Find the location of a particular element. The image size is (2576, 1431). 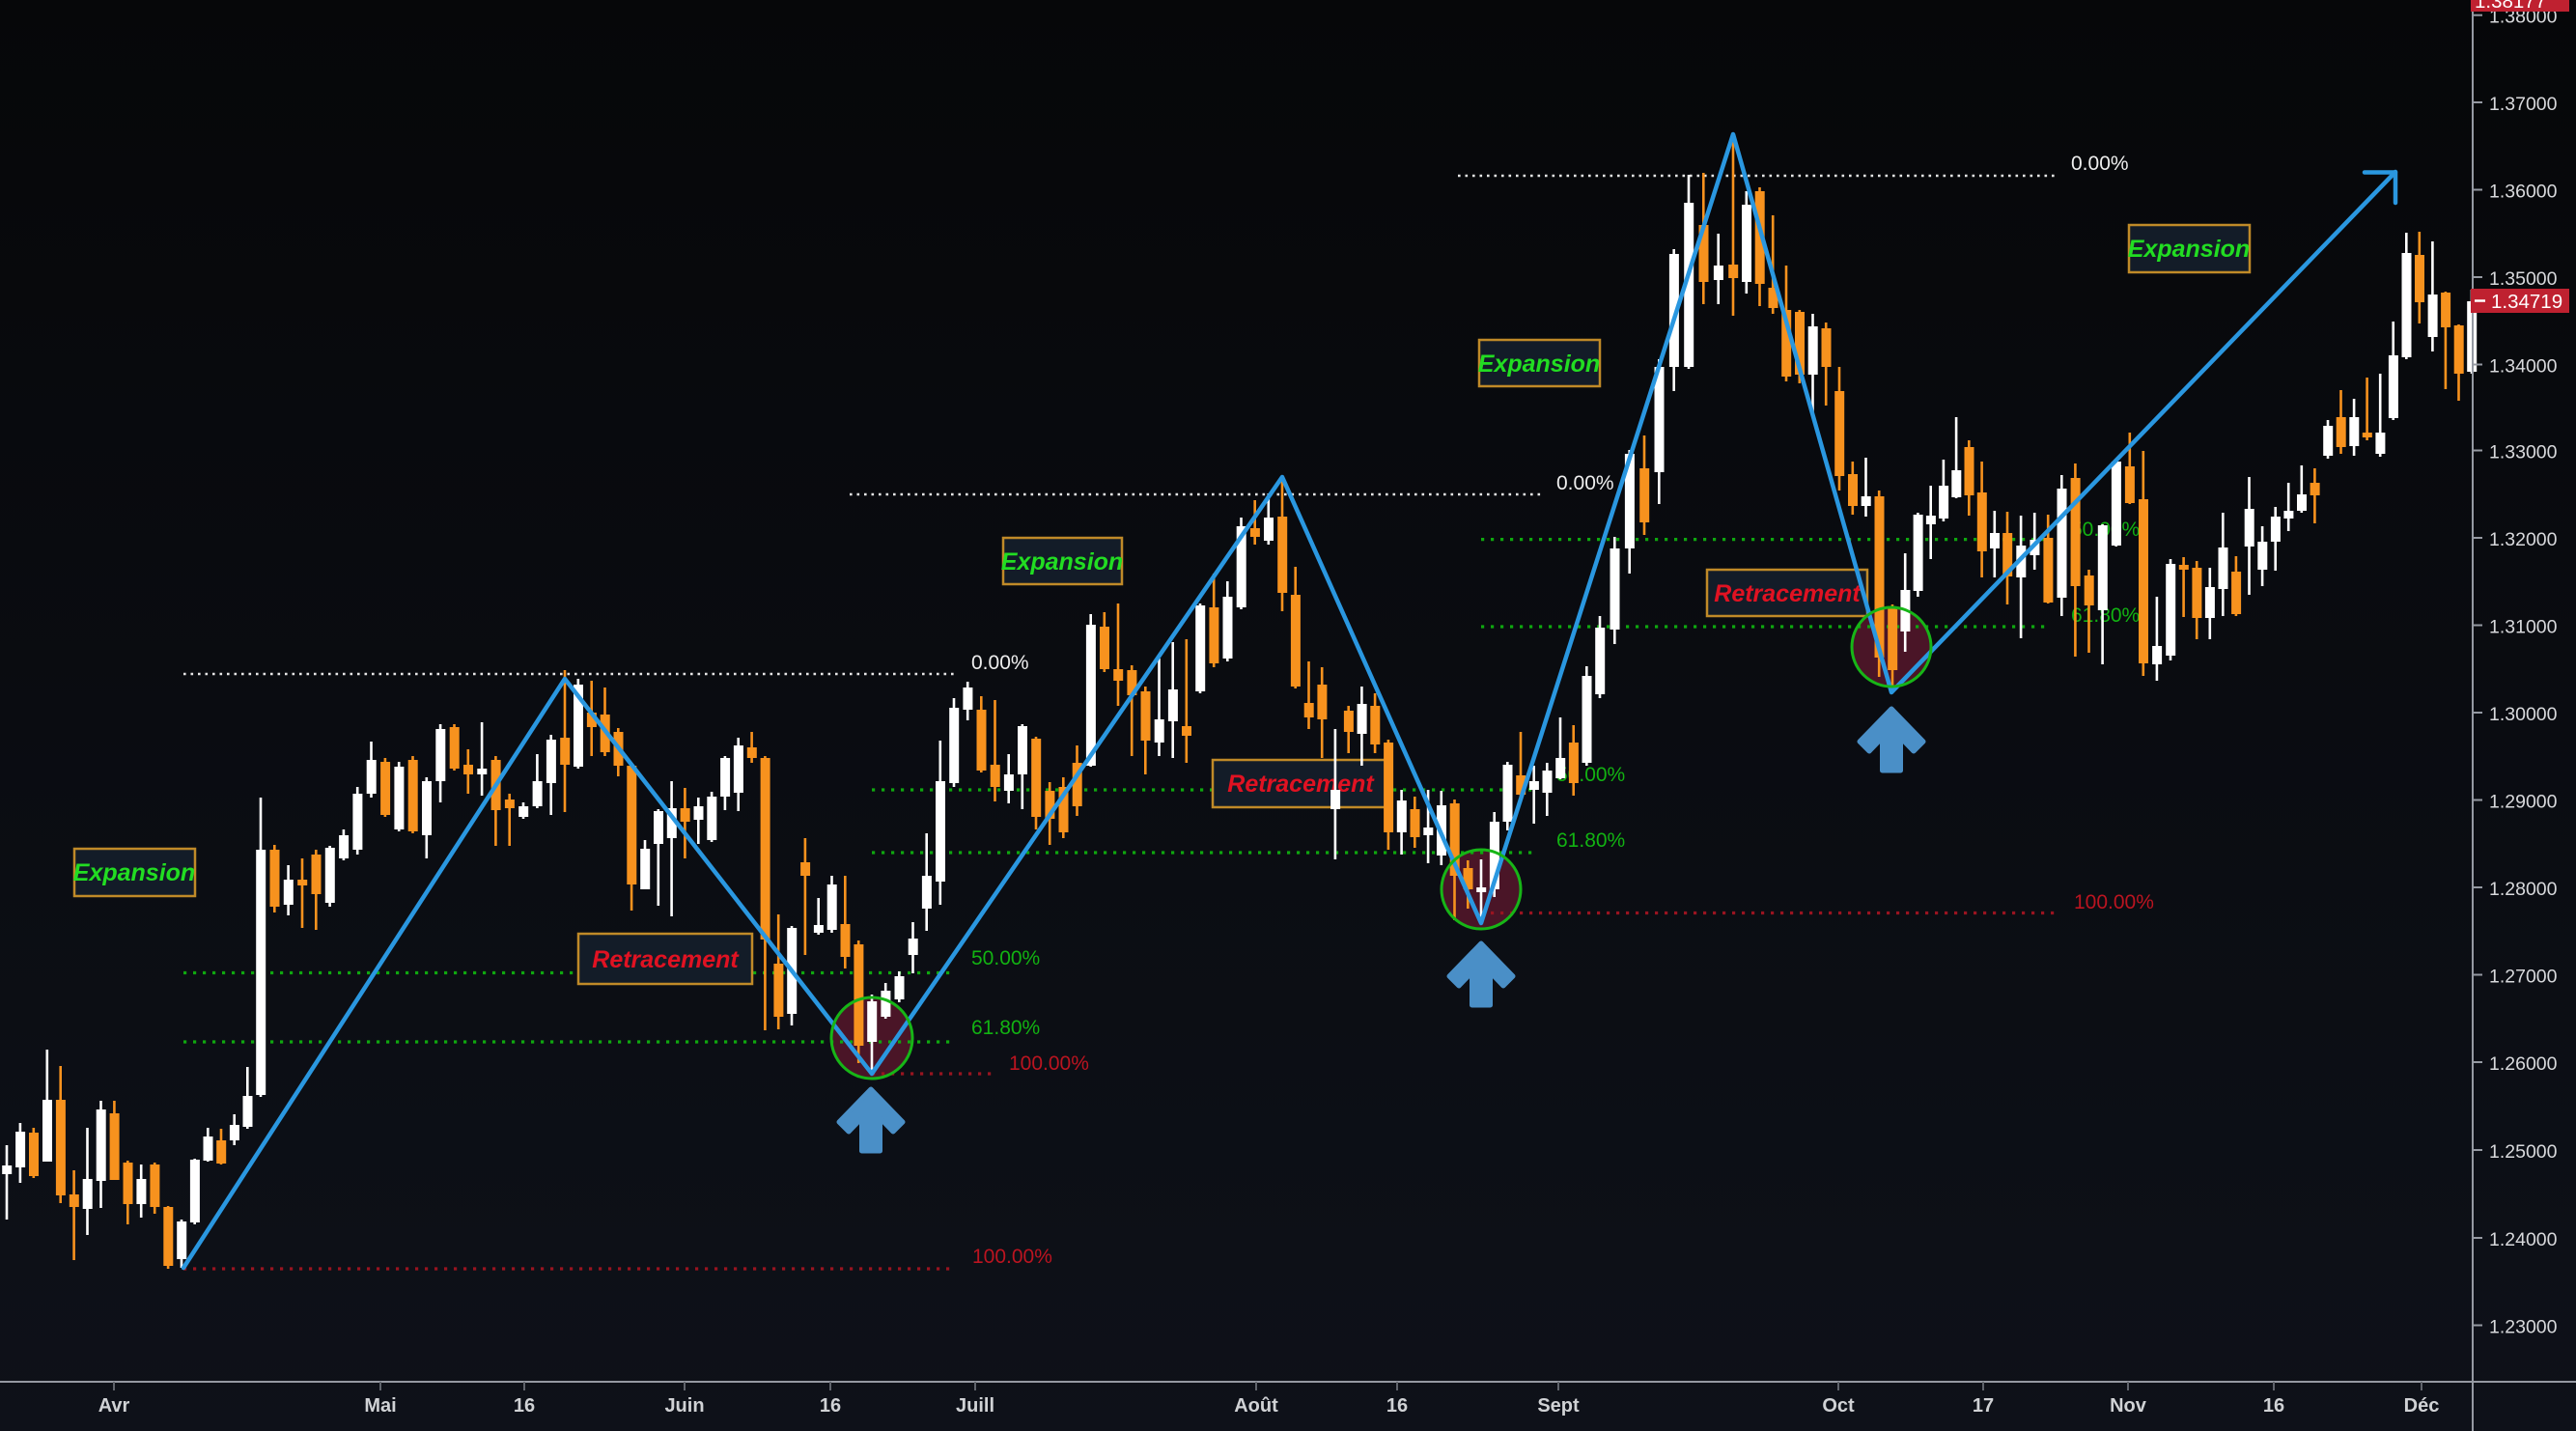

svg-text: 1.28000 is located at coordinates (2524, 890).